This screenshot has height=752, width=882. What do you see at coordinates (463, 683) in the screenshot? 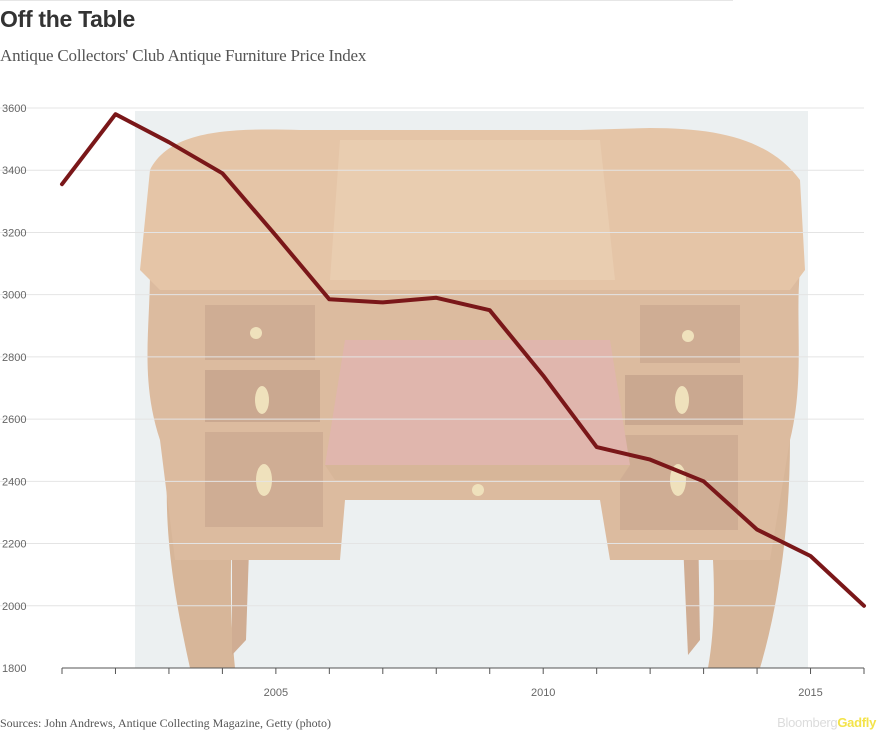
I see `x-axis: 2005 2010 2015` at bounding box center [463, 683].